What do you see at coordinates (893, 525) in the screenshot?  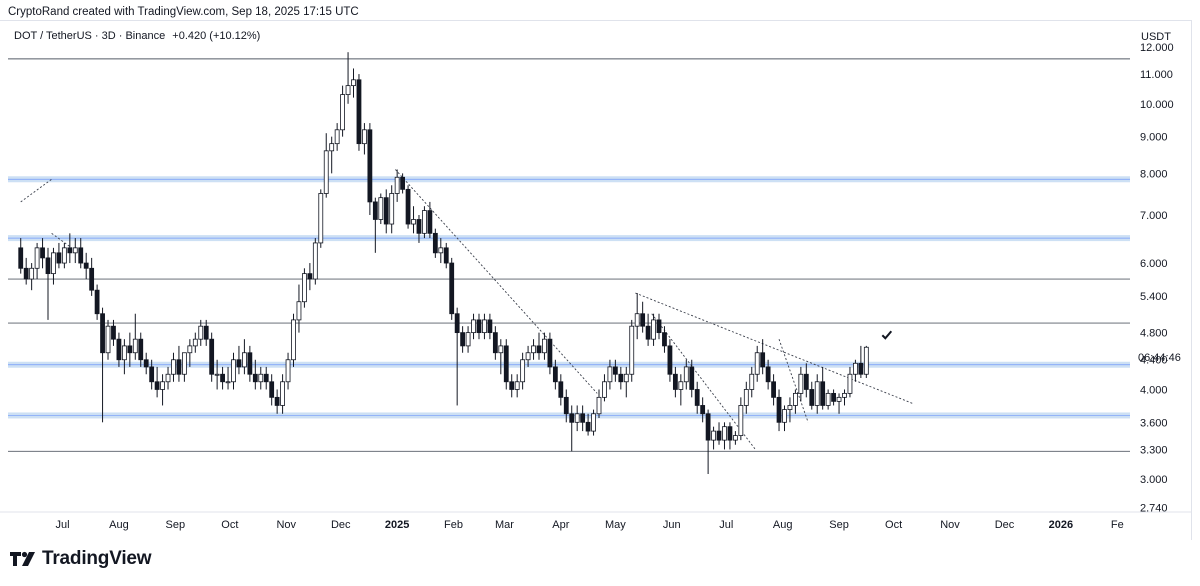 I see `time-tick-label: Oct` at bounding box center [893, 525].